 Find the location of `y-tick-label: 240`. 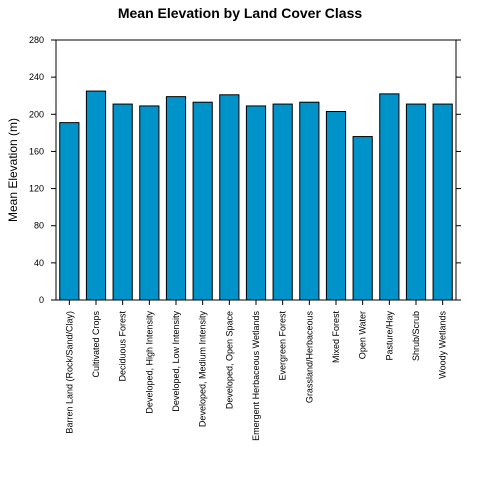

y-tick-label: 240 is located at coordinates (36, 77).